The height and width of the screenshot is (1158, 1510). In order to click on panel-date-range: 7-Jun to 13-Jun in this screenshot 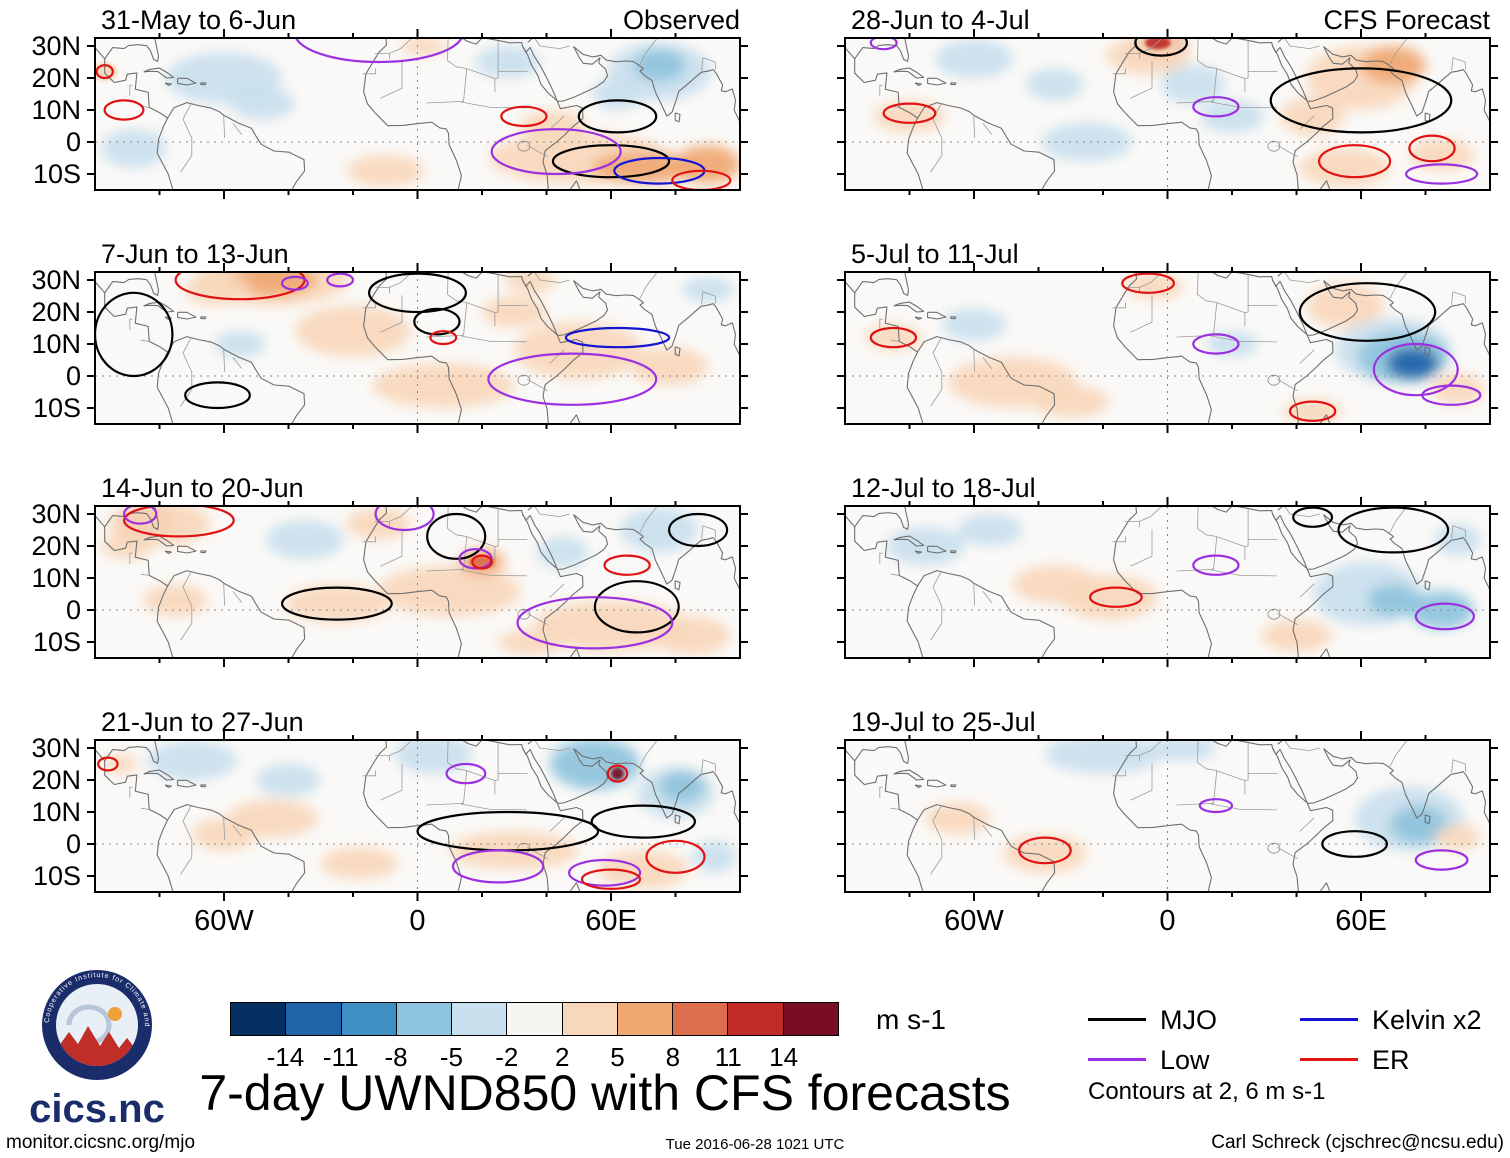, I will do `click(195, 254)`.